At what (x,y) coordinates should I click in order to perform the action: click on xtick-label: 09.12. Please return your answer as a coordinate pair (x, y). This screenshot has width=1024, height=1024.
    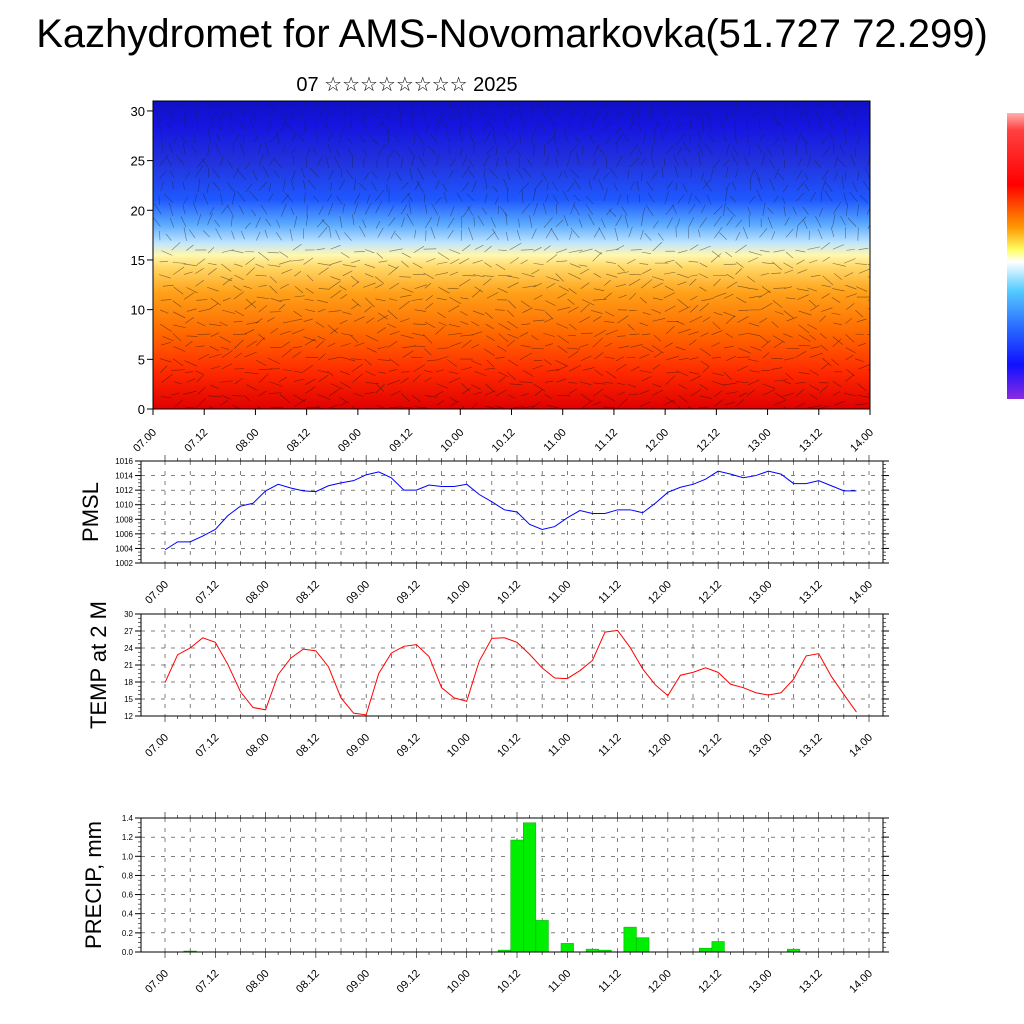
    Looking at the image, I should click on (409, 746).